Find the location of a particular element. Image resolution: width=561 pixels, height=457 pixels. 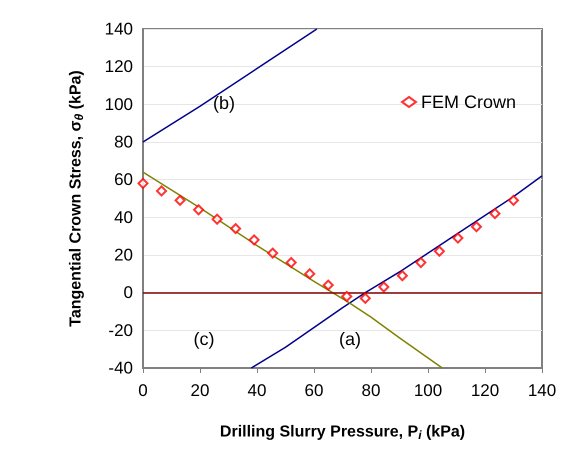

y-tick-label: 140 is located at coordinates (118, 29).